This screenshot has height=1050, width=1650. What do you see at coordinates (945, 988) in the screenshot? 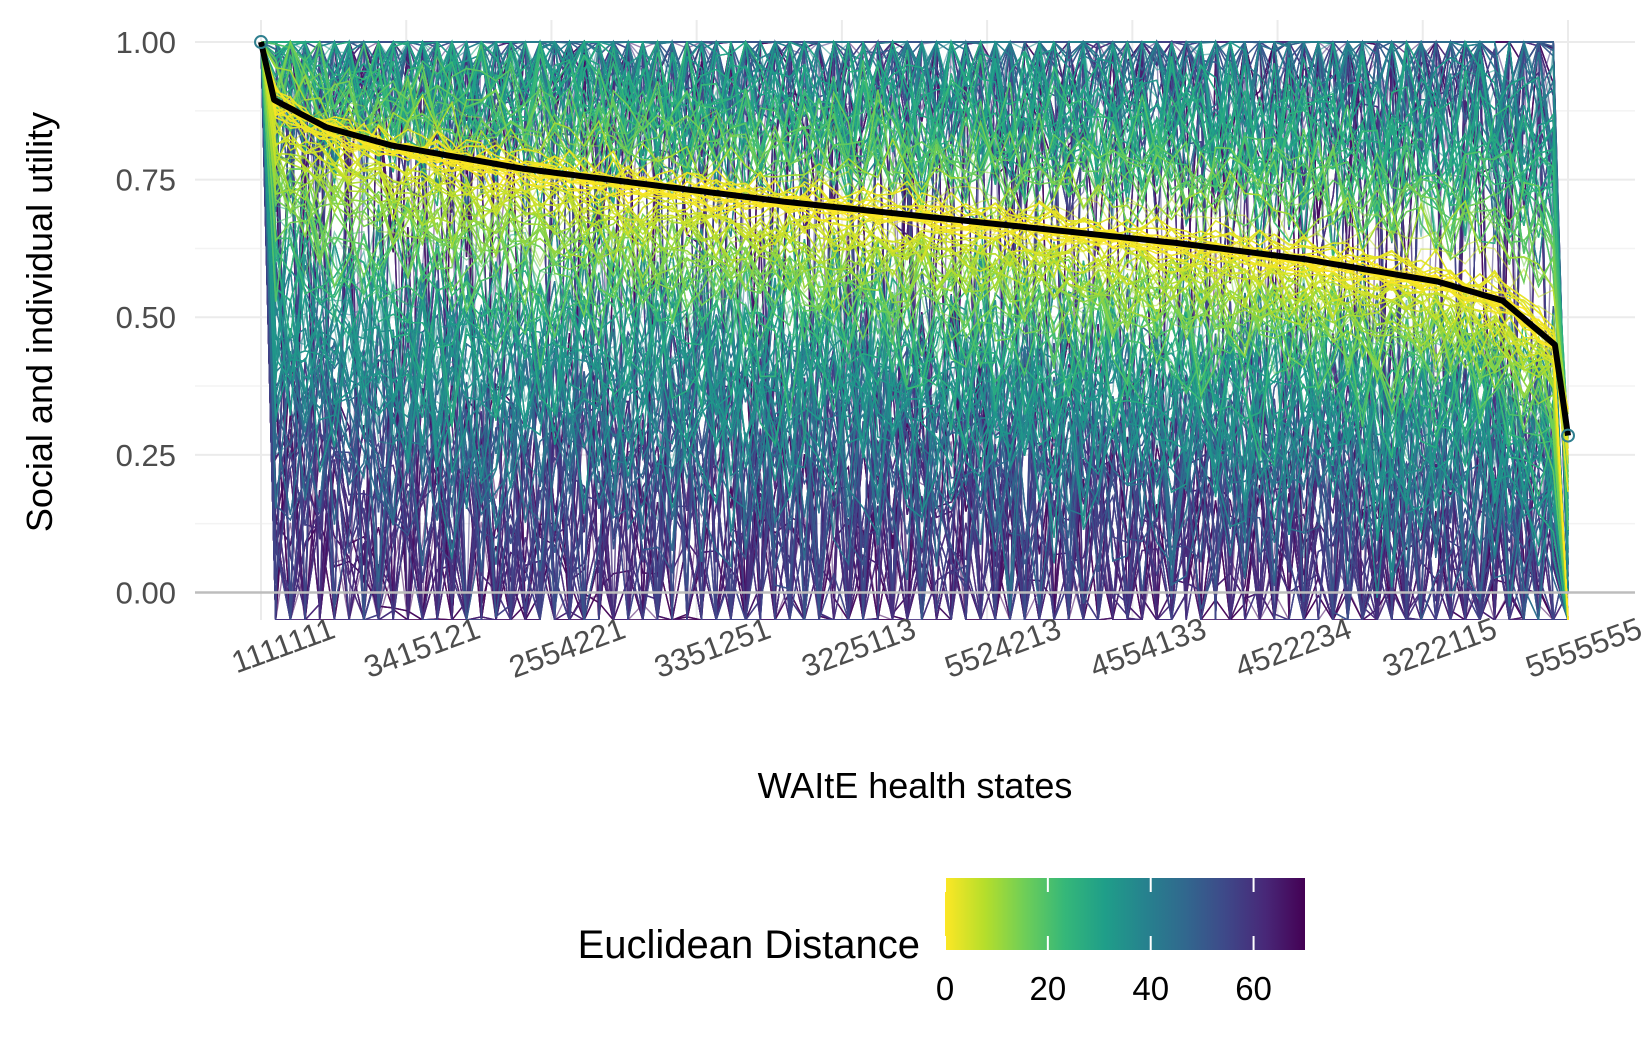
I see `legend-tick-label: 0` at bounding box center [945, 988].